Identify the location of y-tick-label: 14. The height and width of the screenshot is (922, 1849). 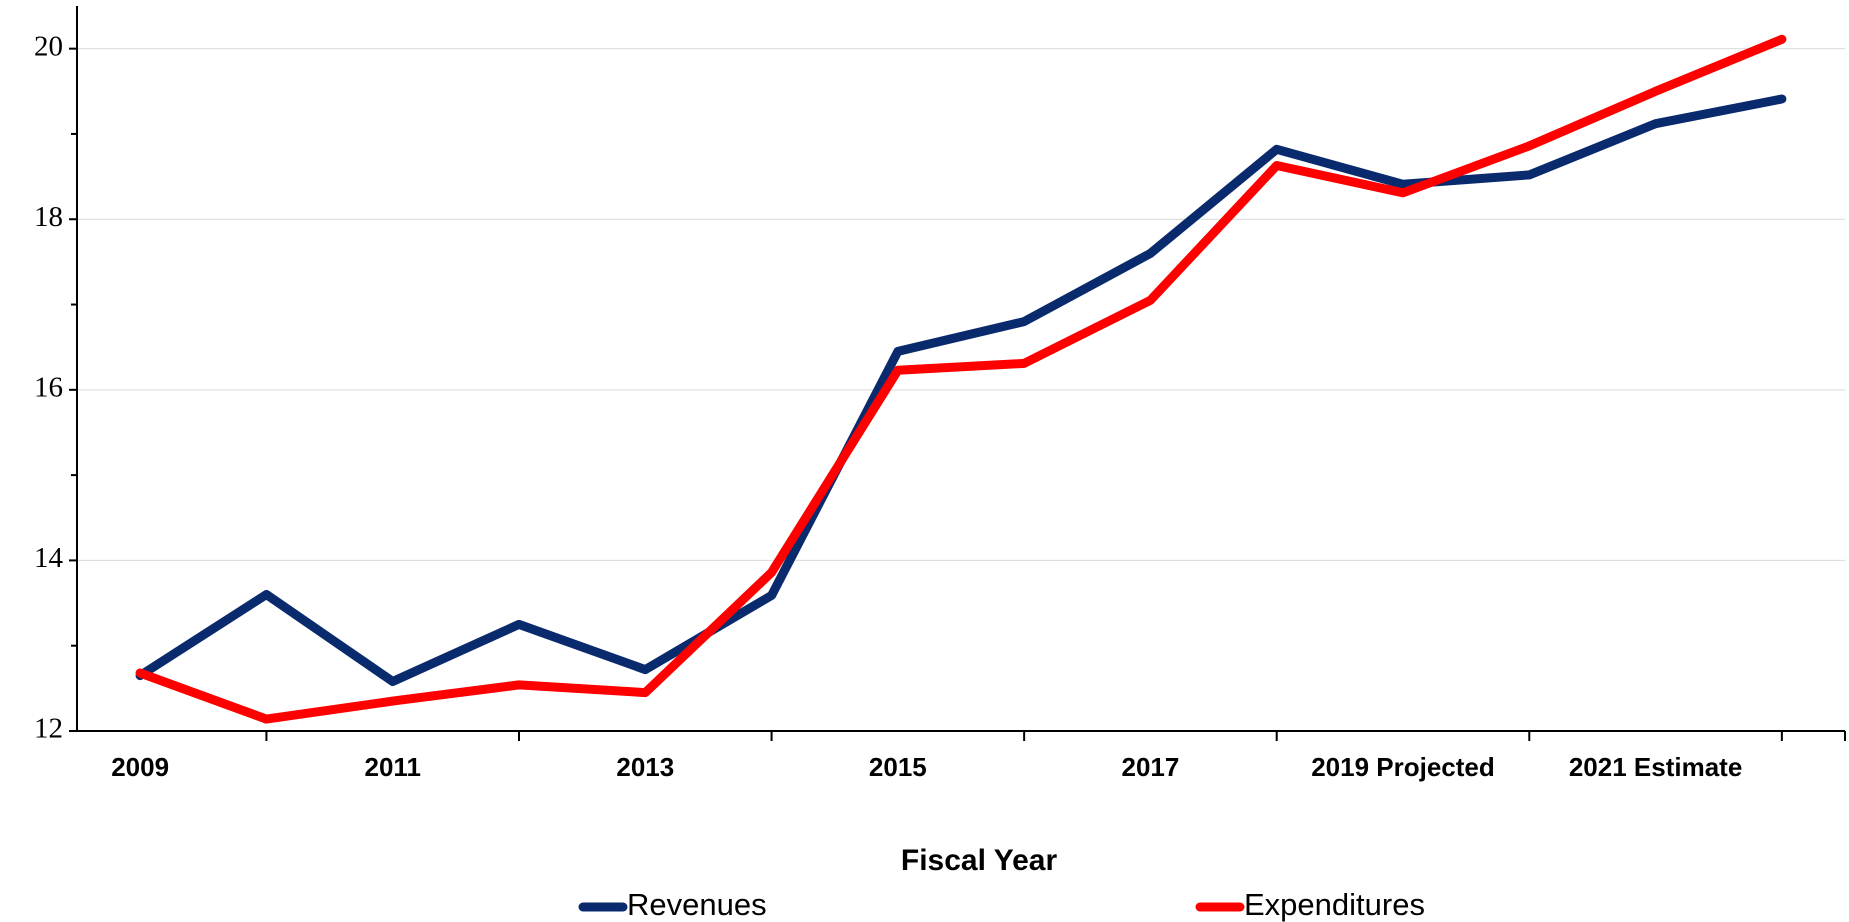
(49, 558).